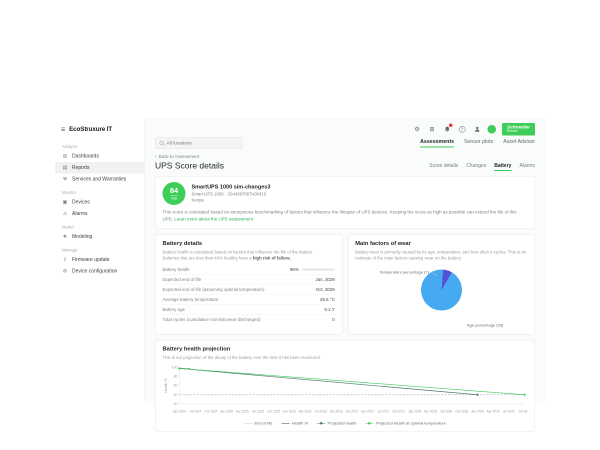 The width and height of the screenshot is (600, 450). Describe the element at coordinates (417, 129) in the screenshot. I see `settings-gear-icon: ⚙` at that location.